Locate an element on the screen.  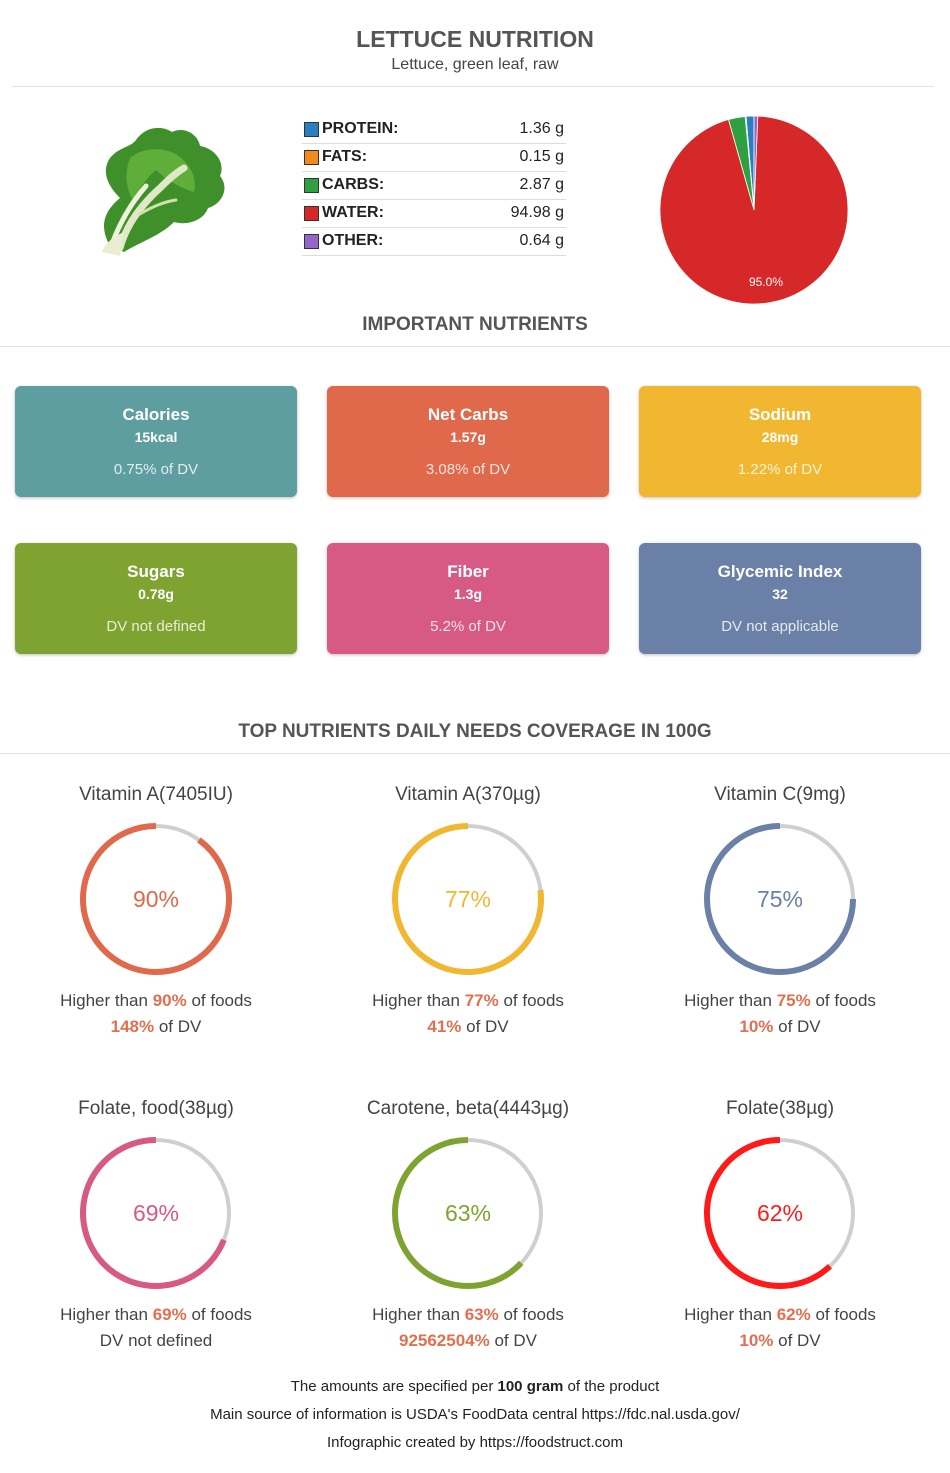
card-sugars-dv: DV not defined is located at coordinates (156, 626).